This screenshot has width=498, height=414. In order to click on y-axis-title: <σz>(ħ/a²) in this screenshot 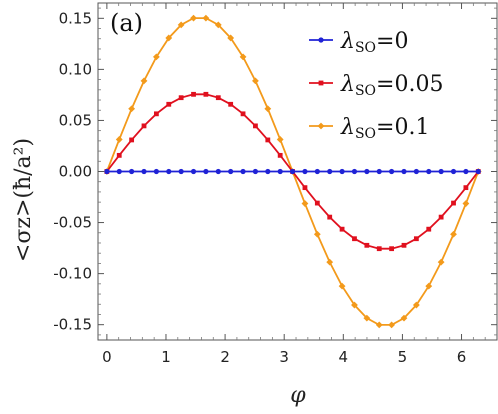, I will do `click(23, 200)`.